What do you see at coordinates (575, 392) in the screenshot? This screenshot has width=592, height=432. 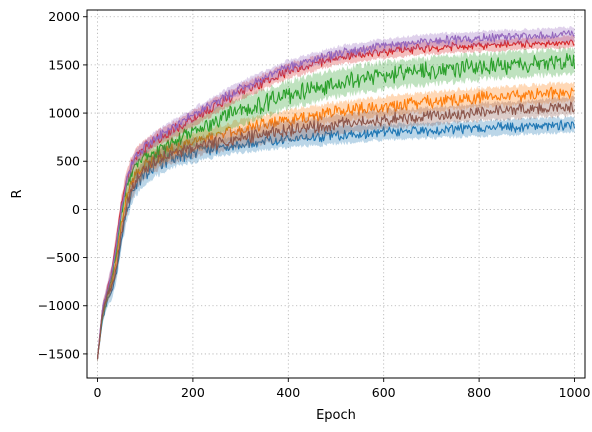 I see `x-tick-label: 1000` at bounding box center [575, 392].